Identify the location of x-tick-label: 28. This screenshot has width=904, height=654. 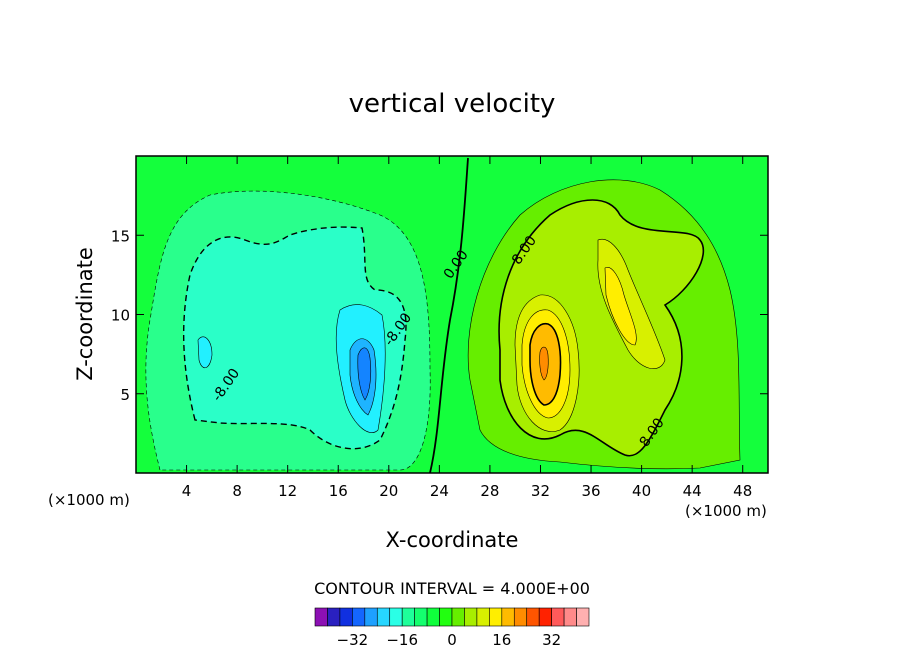
(489, 491).